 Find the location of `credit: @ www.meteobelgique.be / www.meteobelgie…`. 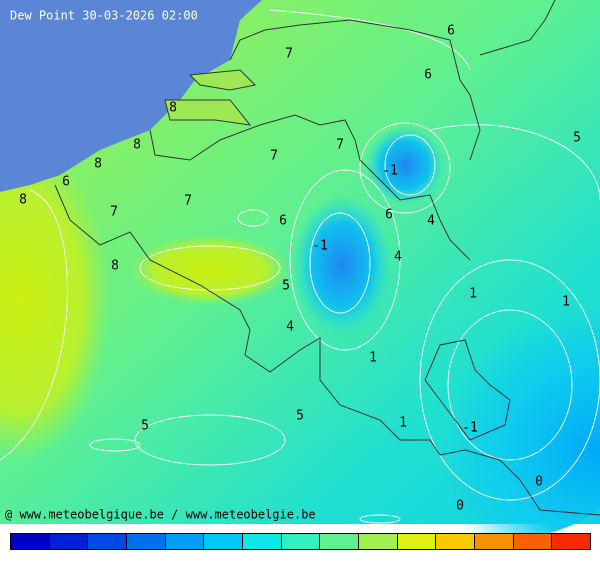

credit: @ www.meteobelgique.be / www.meteobelgie… is located at coordinates (160, 515).